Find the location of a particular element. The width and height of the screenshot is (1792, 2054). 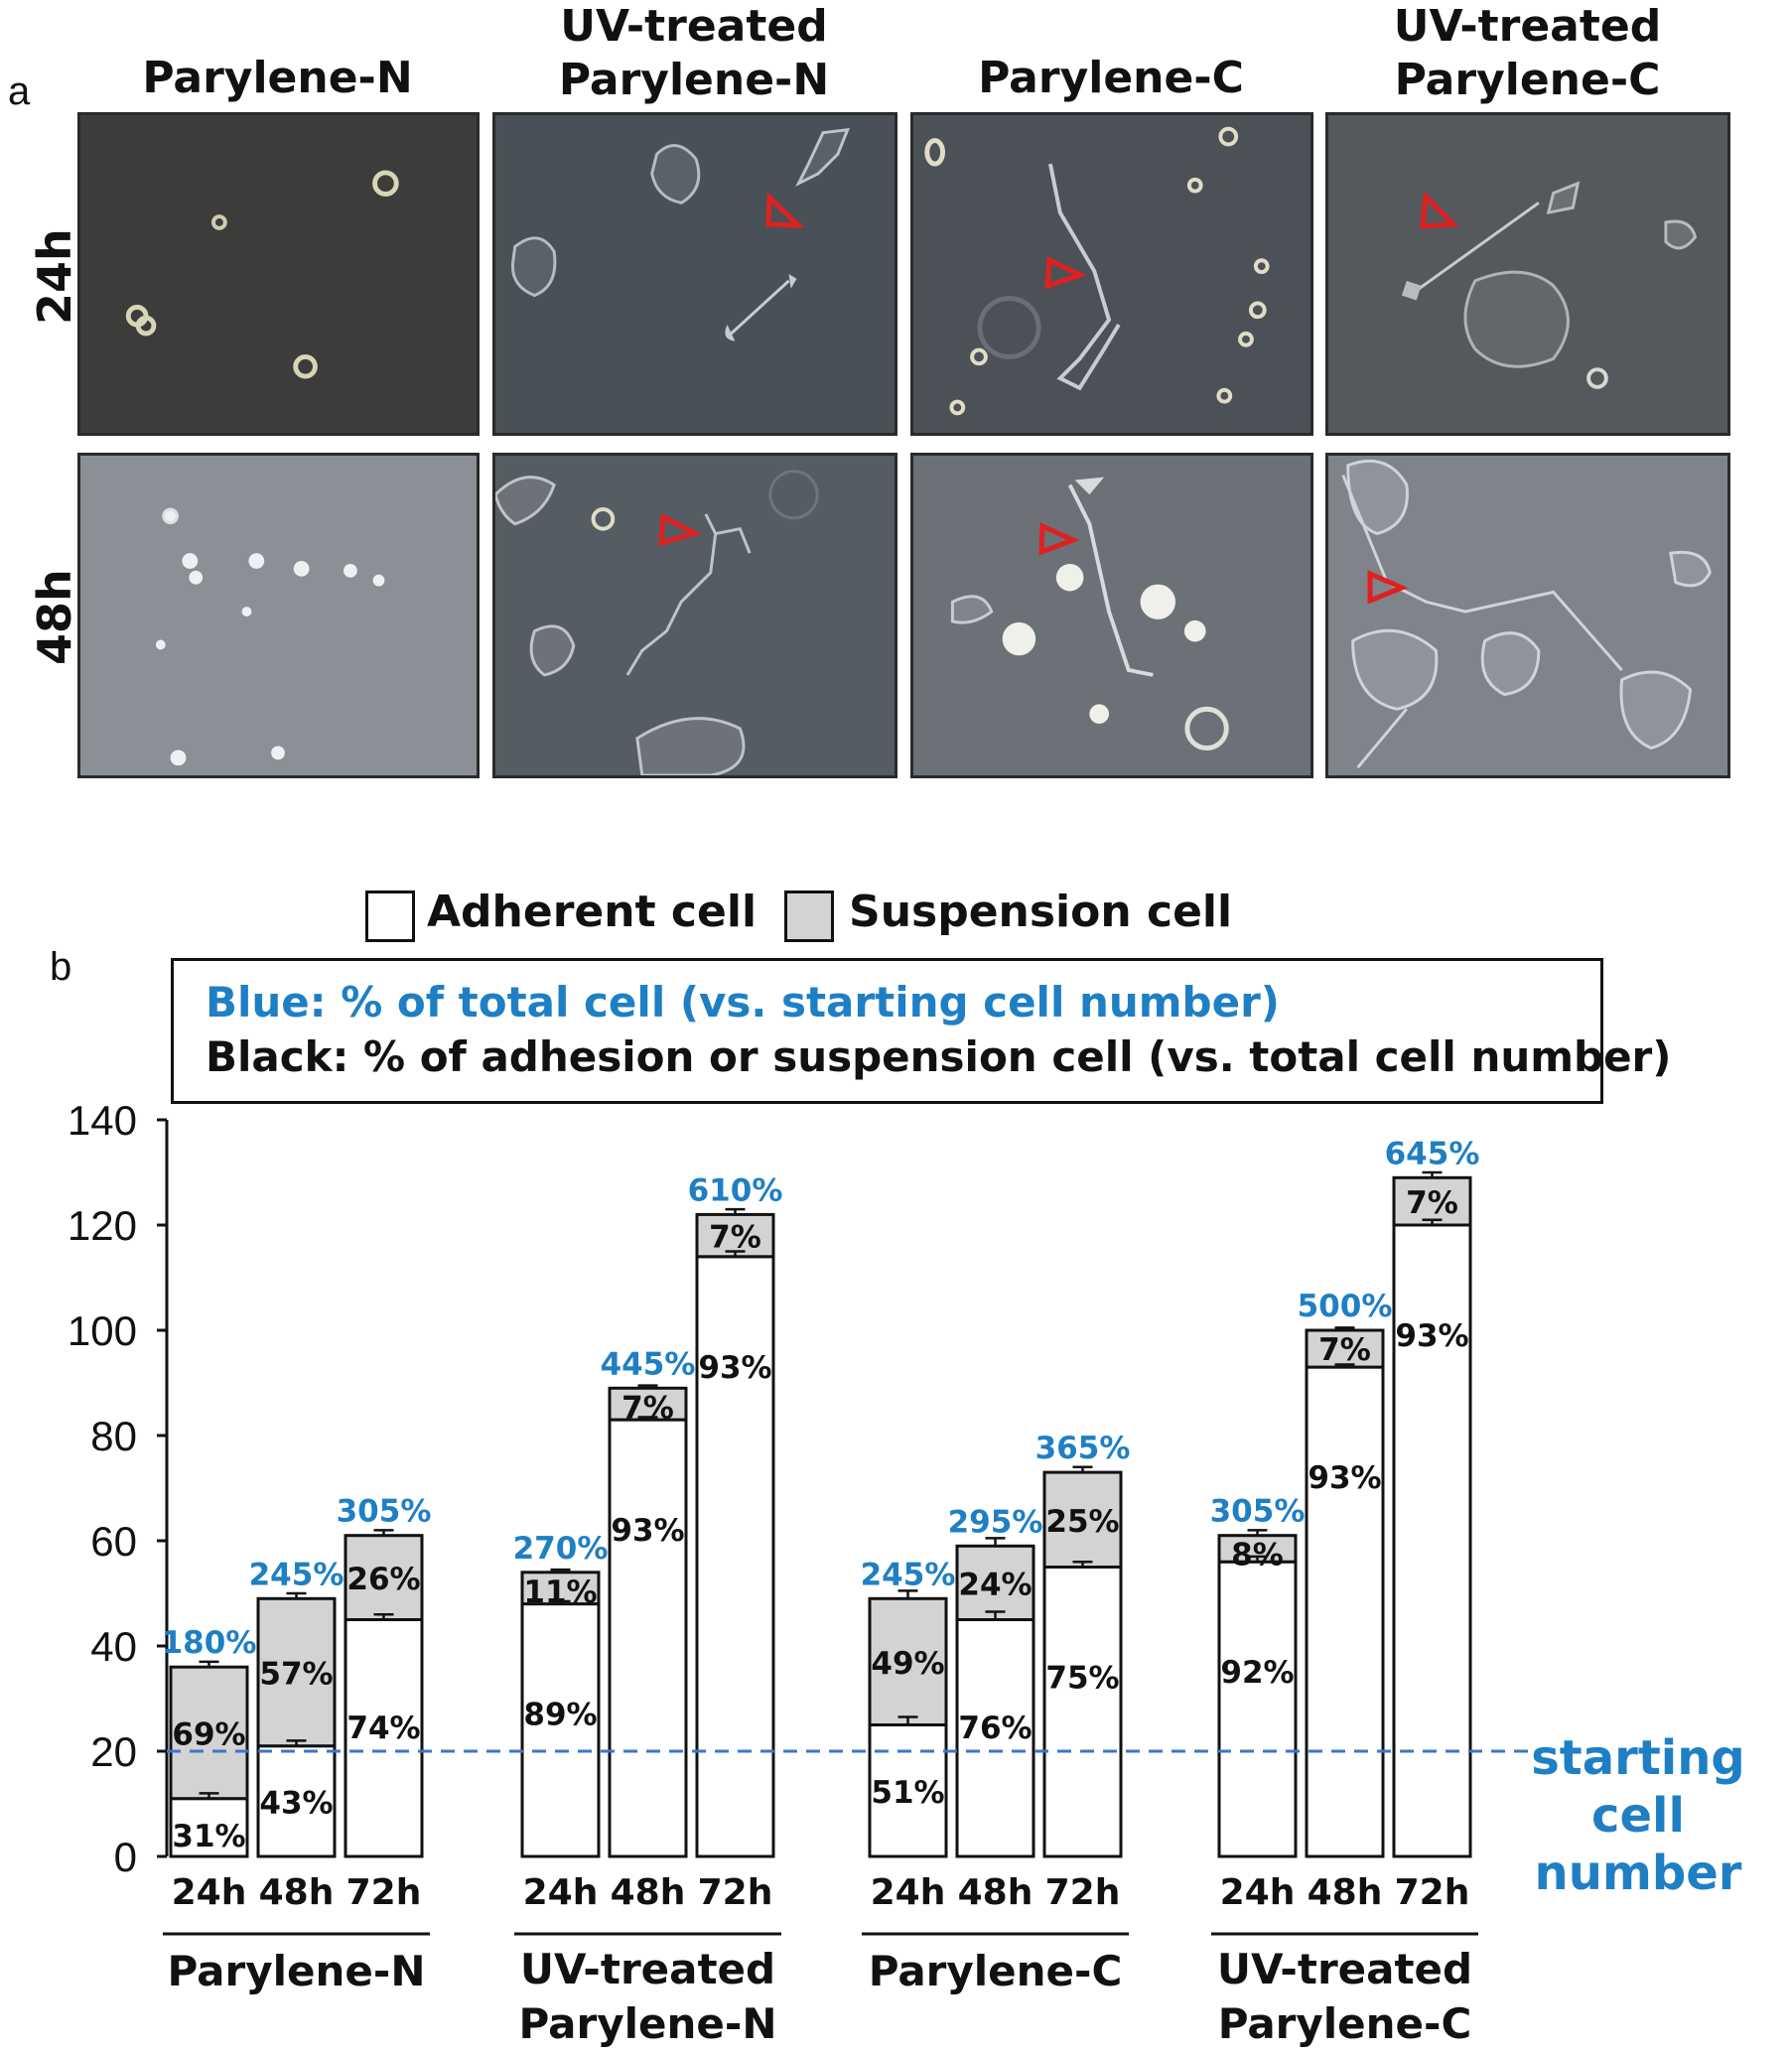

y-tick-label: 60 is located at coordinates (113, 1542).